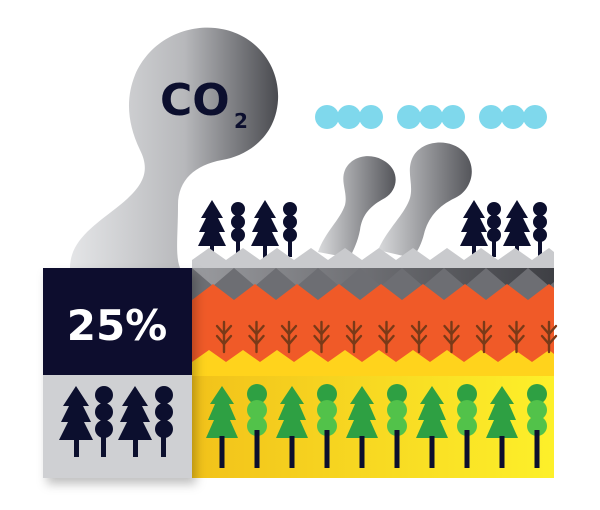 The height and width of the screenshot is (510, 600). I want to click on cloud-group, so click(431, 117).